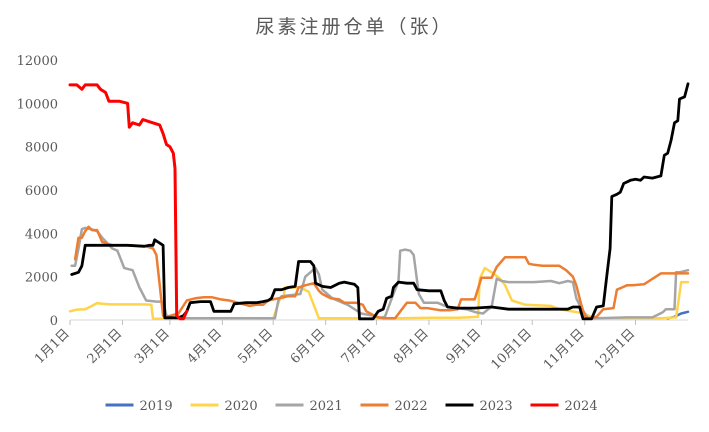 The height and width of the screenshot is (432, 709). What do you see at coordinates (564, 406) in the screenshot?
I see `legend-item-2024: 2024` at bounding box center [564, 406].